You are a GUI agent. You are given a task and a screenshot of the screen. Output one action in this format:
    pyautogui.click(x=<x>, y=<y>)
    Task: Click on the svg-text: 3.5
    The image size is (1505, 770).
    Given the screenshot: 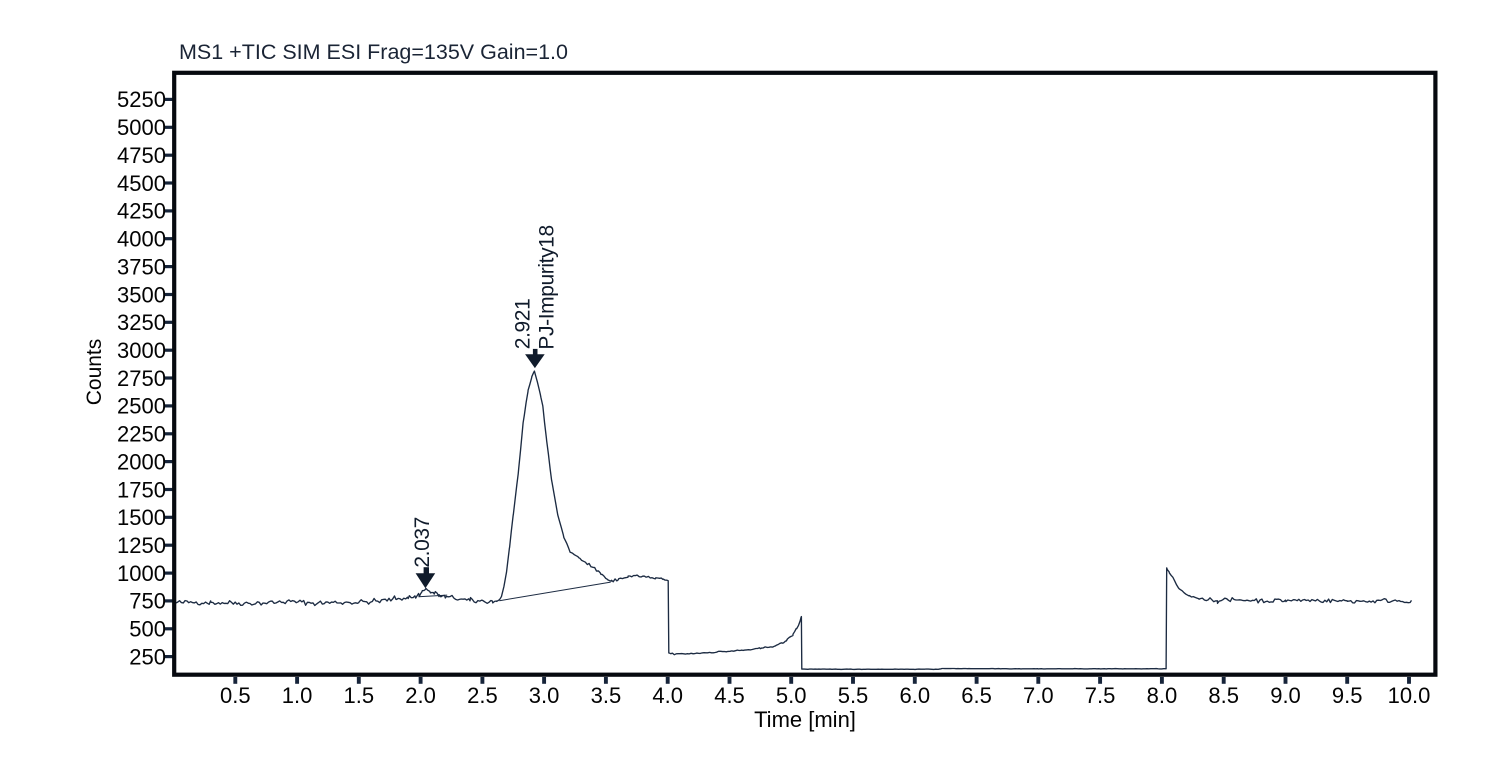 What is the action you would take?
    pyautogui.click(x=606, y=695)
    